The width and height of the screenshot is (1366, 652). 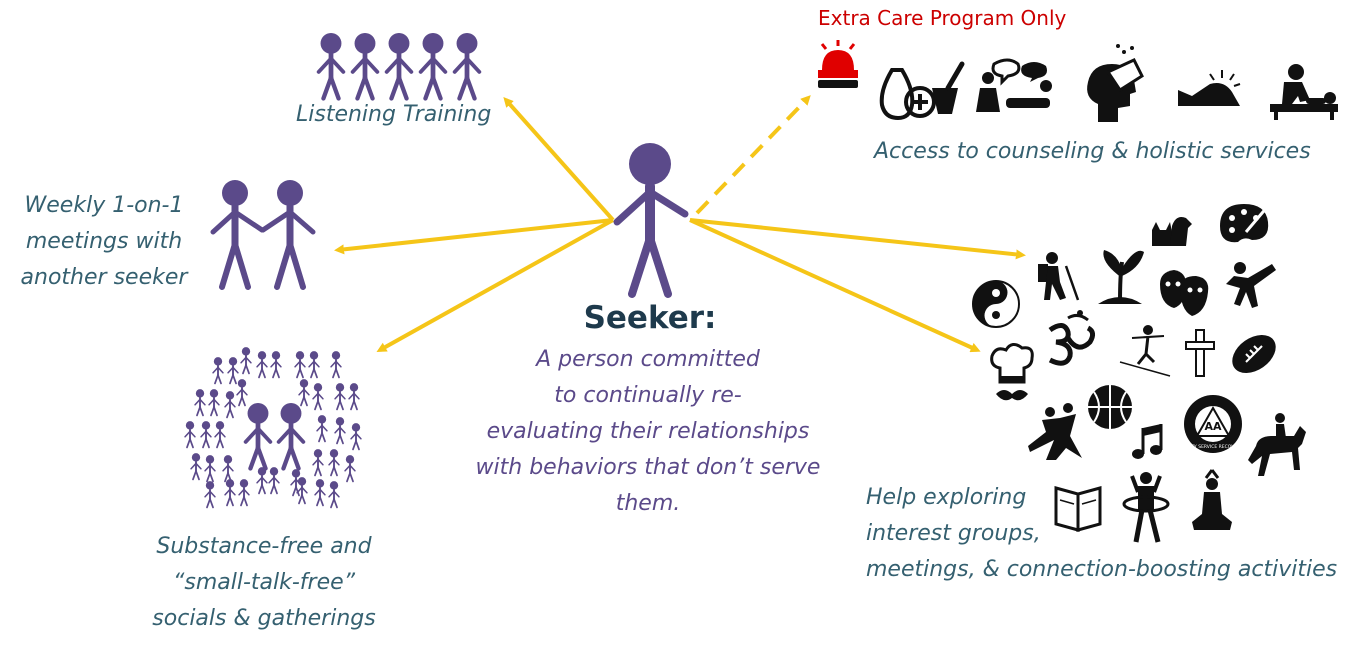 I want to click on seeker-desc-line-4: with behaviors that don’t serve, so click(x=648, y=467).